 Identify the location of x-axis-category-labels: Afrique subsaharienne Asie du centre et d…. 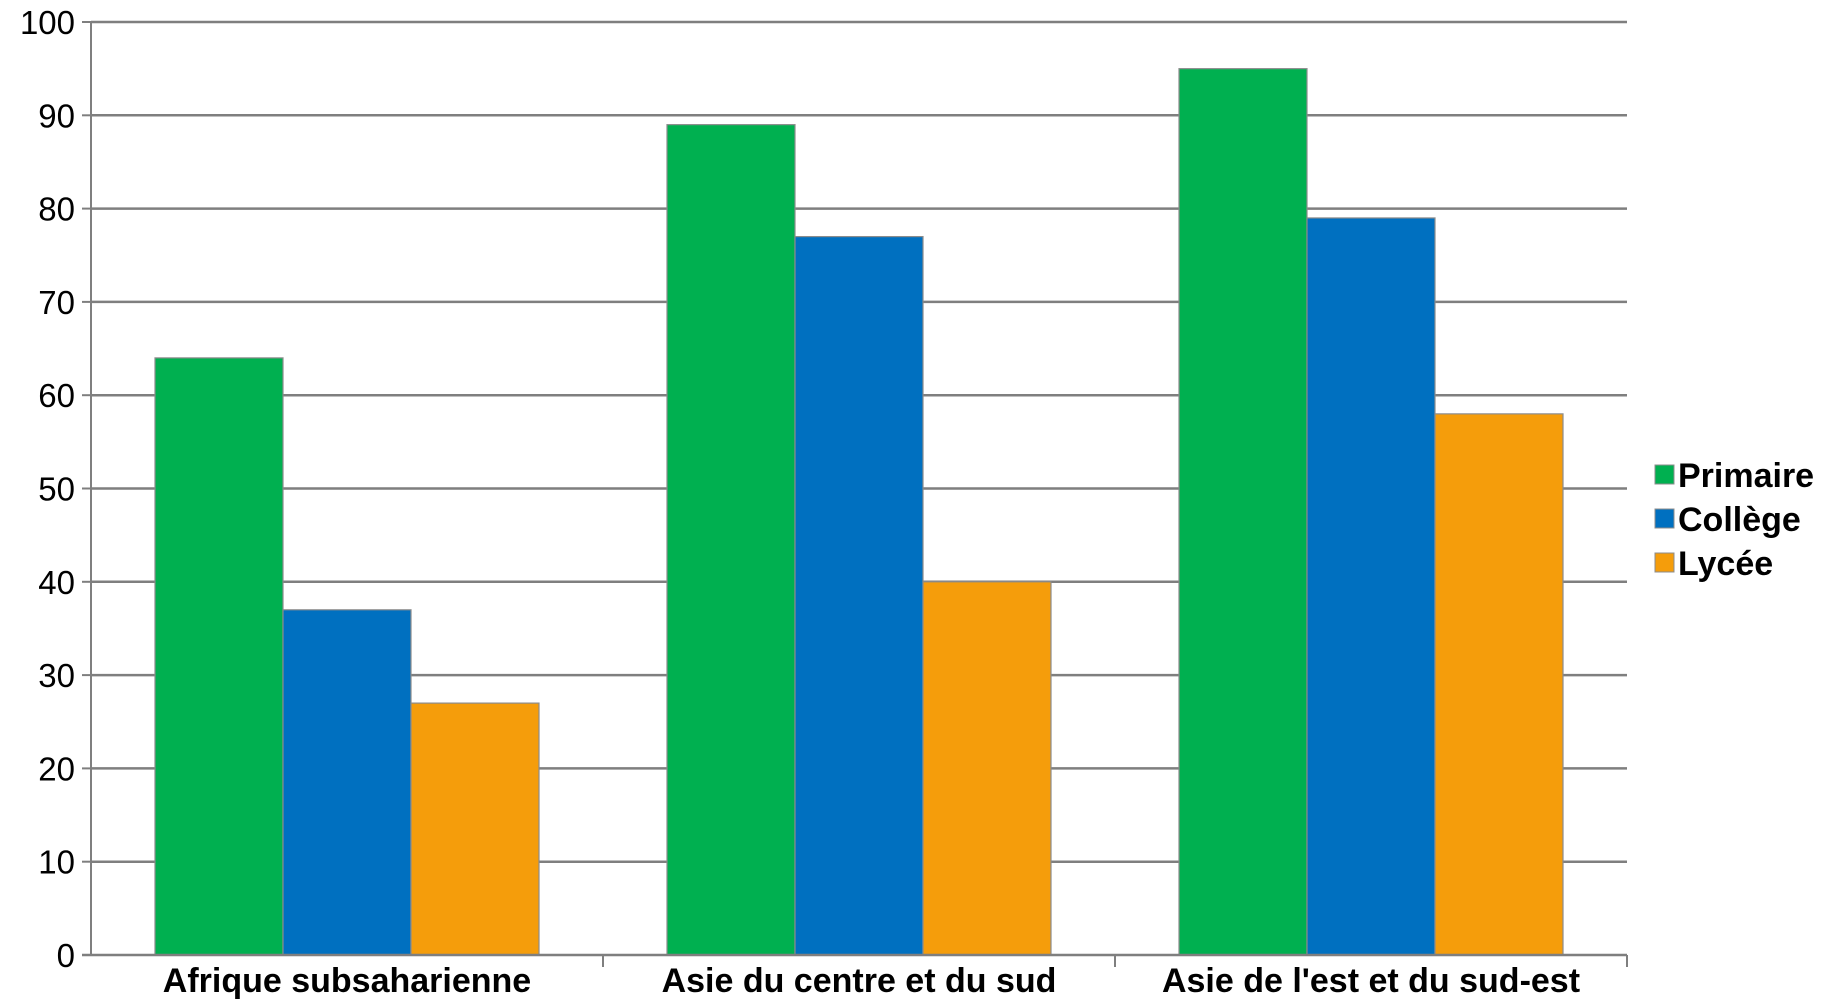
(871, 981).